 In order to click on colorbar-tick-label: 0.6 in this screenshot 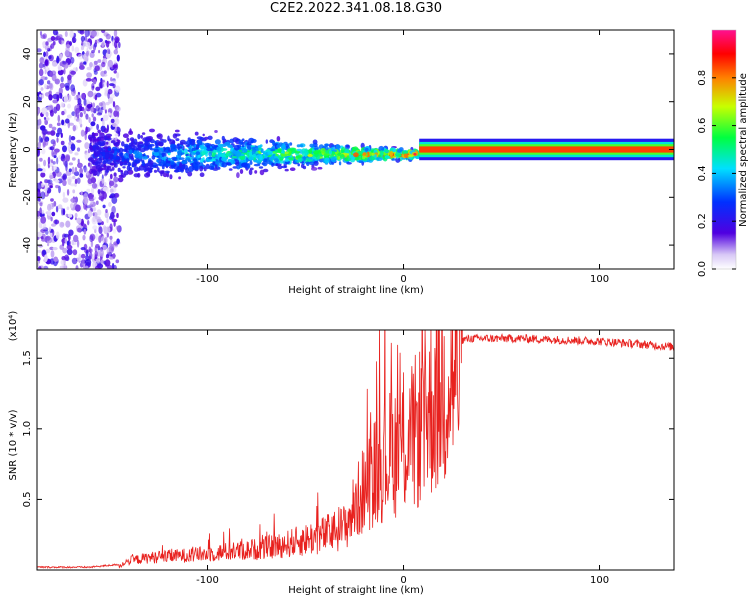, I will do `click(702, 126)`.